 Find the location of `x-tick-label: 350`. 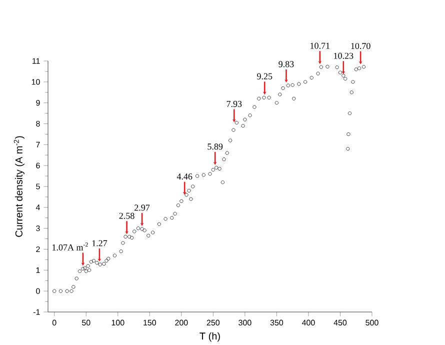

x-tick-label: 350 is located at coordinates (277, 323).